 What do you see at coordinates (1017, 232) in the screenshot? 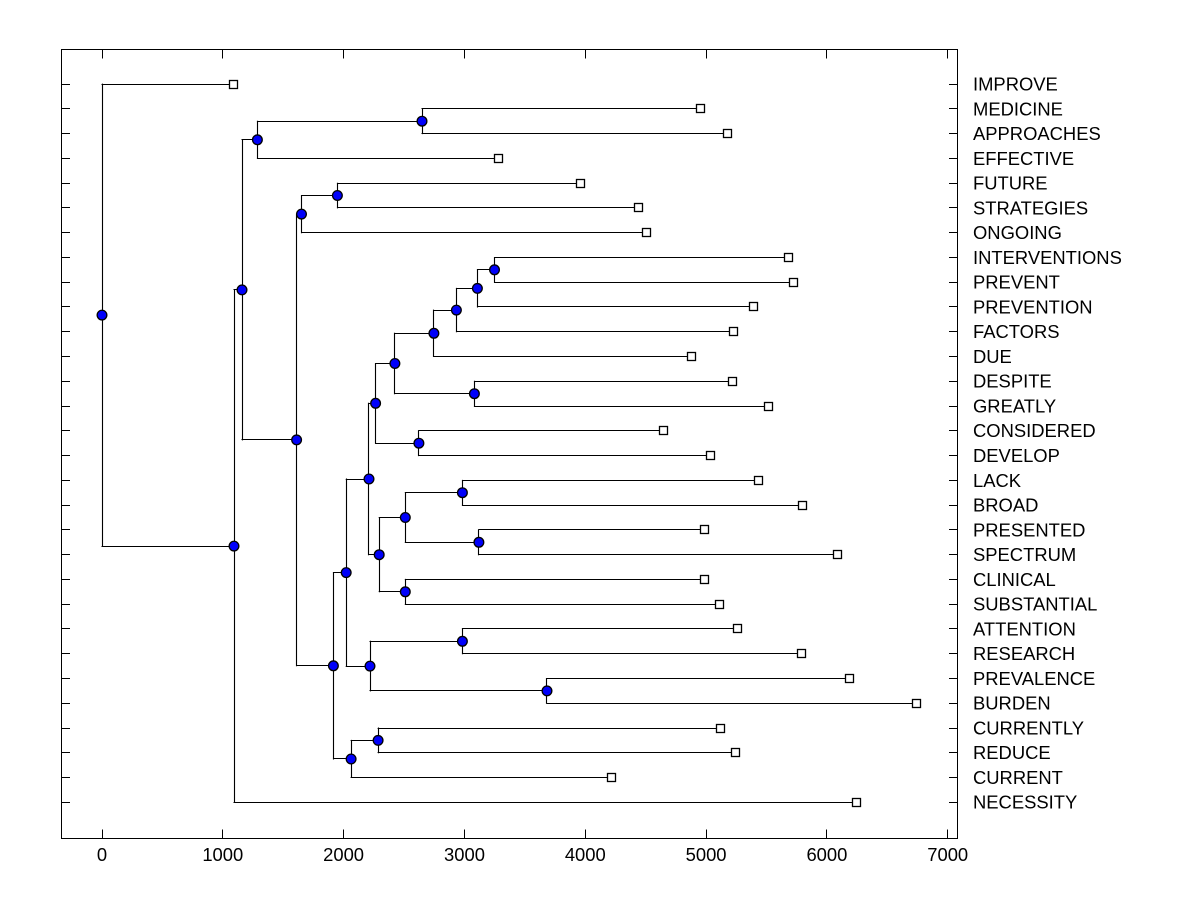
I see `svg-text: ONGOING` at bounding box center [1017, 232].